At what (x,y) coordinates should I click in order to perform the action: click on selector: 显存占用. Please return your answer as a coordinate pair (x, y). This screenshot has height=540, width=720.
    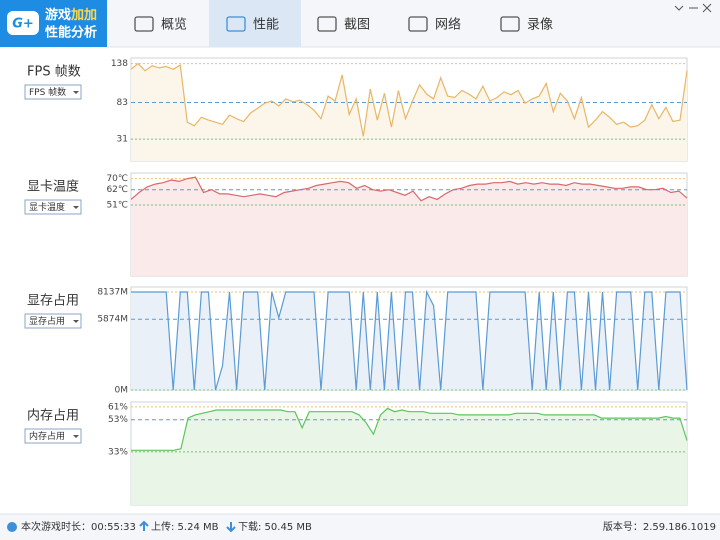
    Looking at the image, I should click on (47, 321).